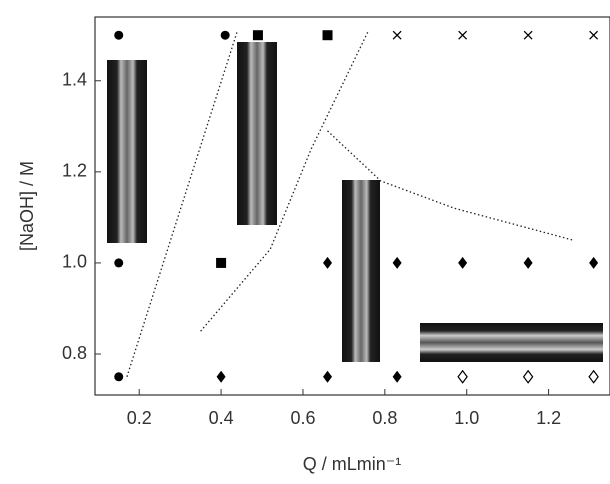 This screenshot has width=610, height=484. I want to click on x-tick-label: 1.0, so click(466, 418).